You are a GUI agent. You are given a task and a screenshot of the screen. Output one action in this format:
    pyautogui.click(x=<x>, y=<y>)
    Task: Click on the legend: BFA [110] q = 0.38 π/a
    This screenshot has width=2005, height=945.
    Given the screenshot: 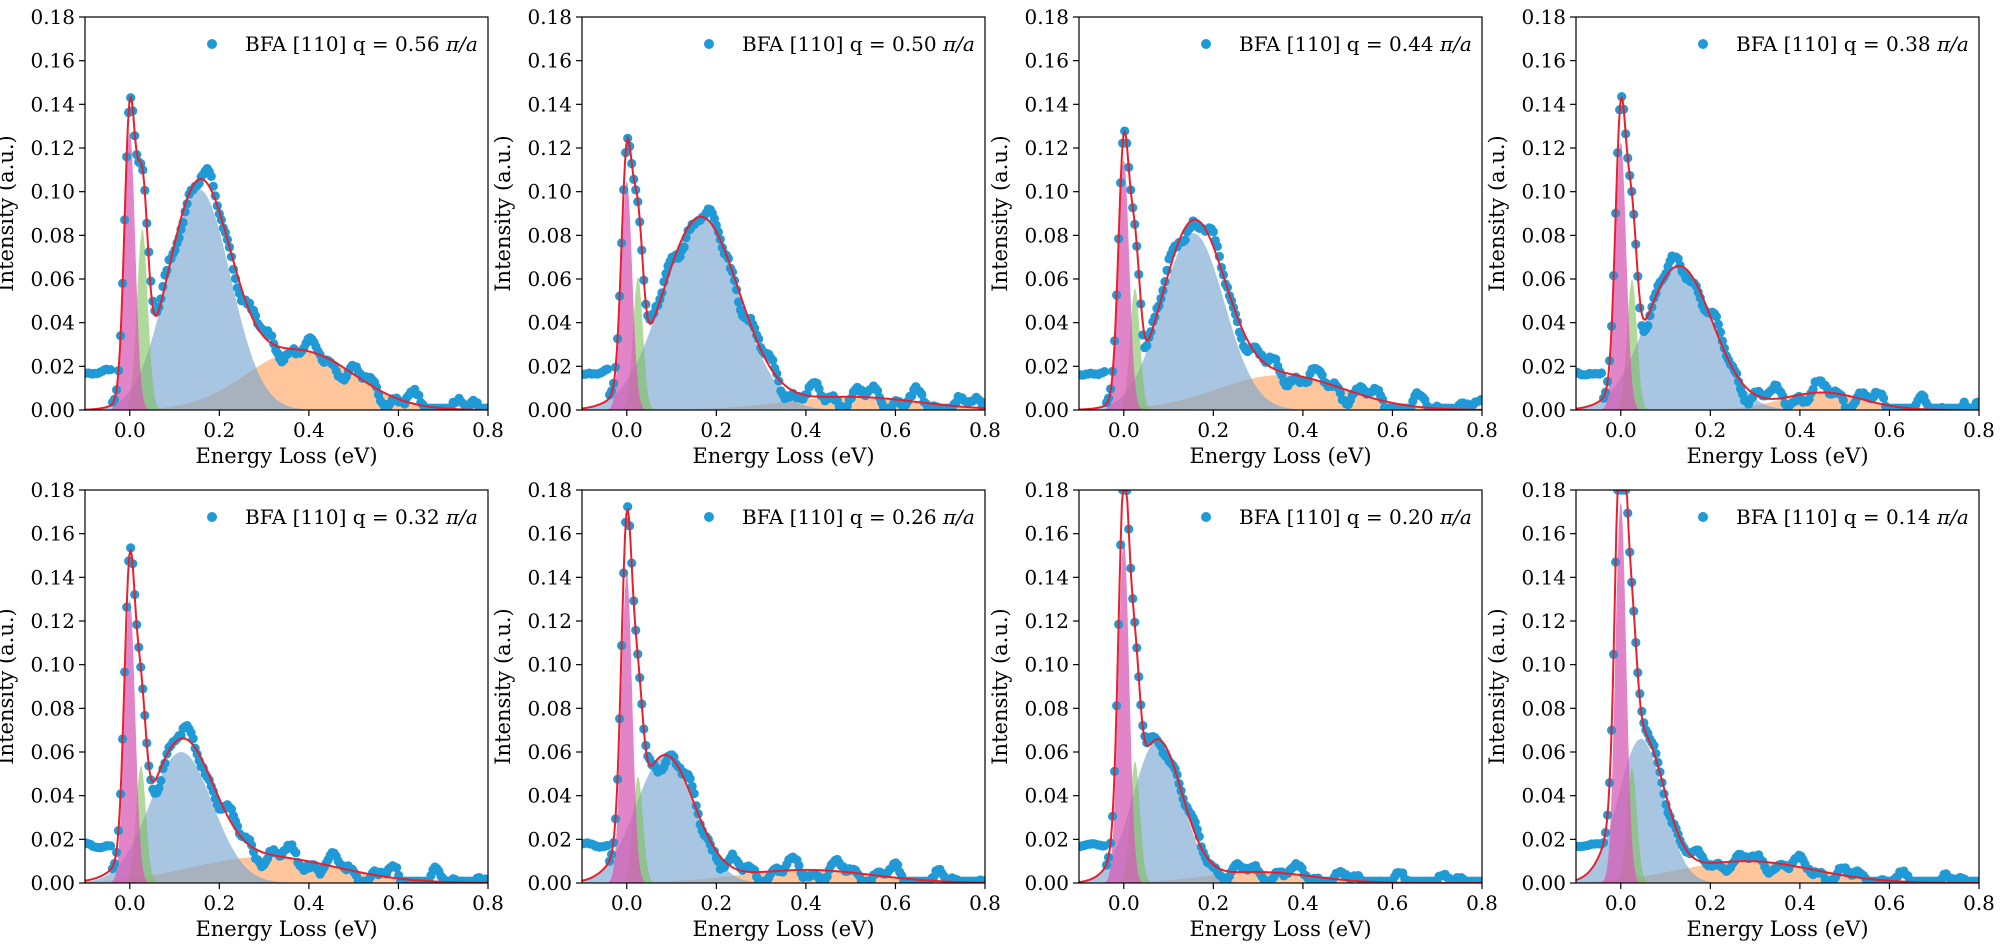 What is the action you would take?
    pyautogui.click(x=1833, y=44)
    